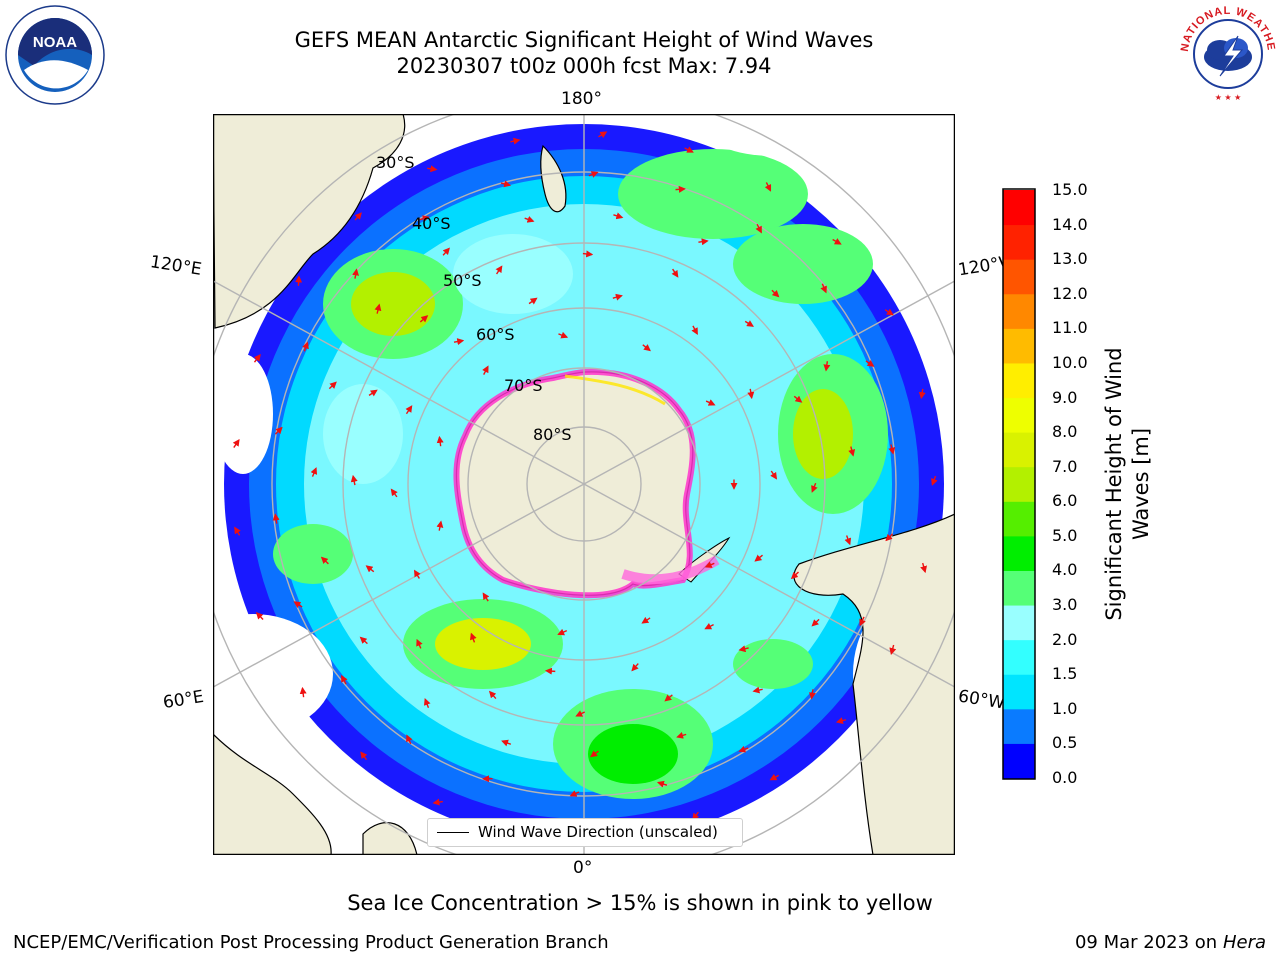 The width and height of the screenshot is (1280, 960). I want to click on colorbar-label: Significant Height of Wind Waves [m], so click(1127, 484).